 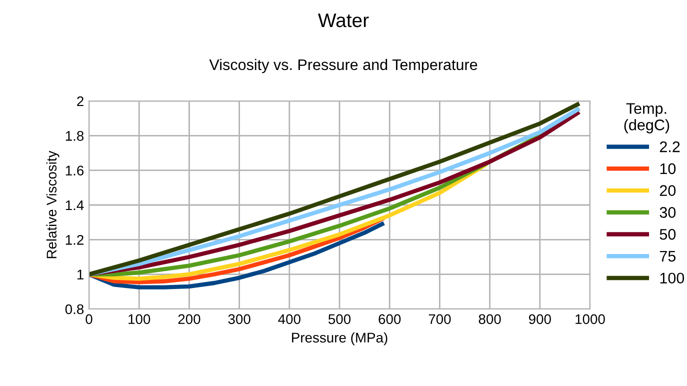 I want to click on x-tick-label: 700, so click(x=439, y=319).